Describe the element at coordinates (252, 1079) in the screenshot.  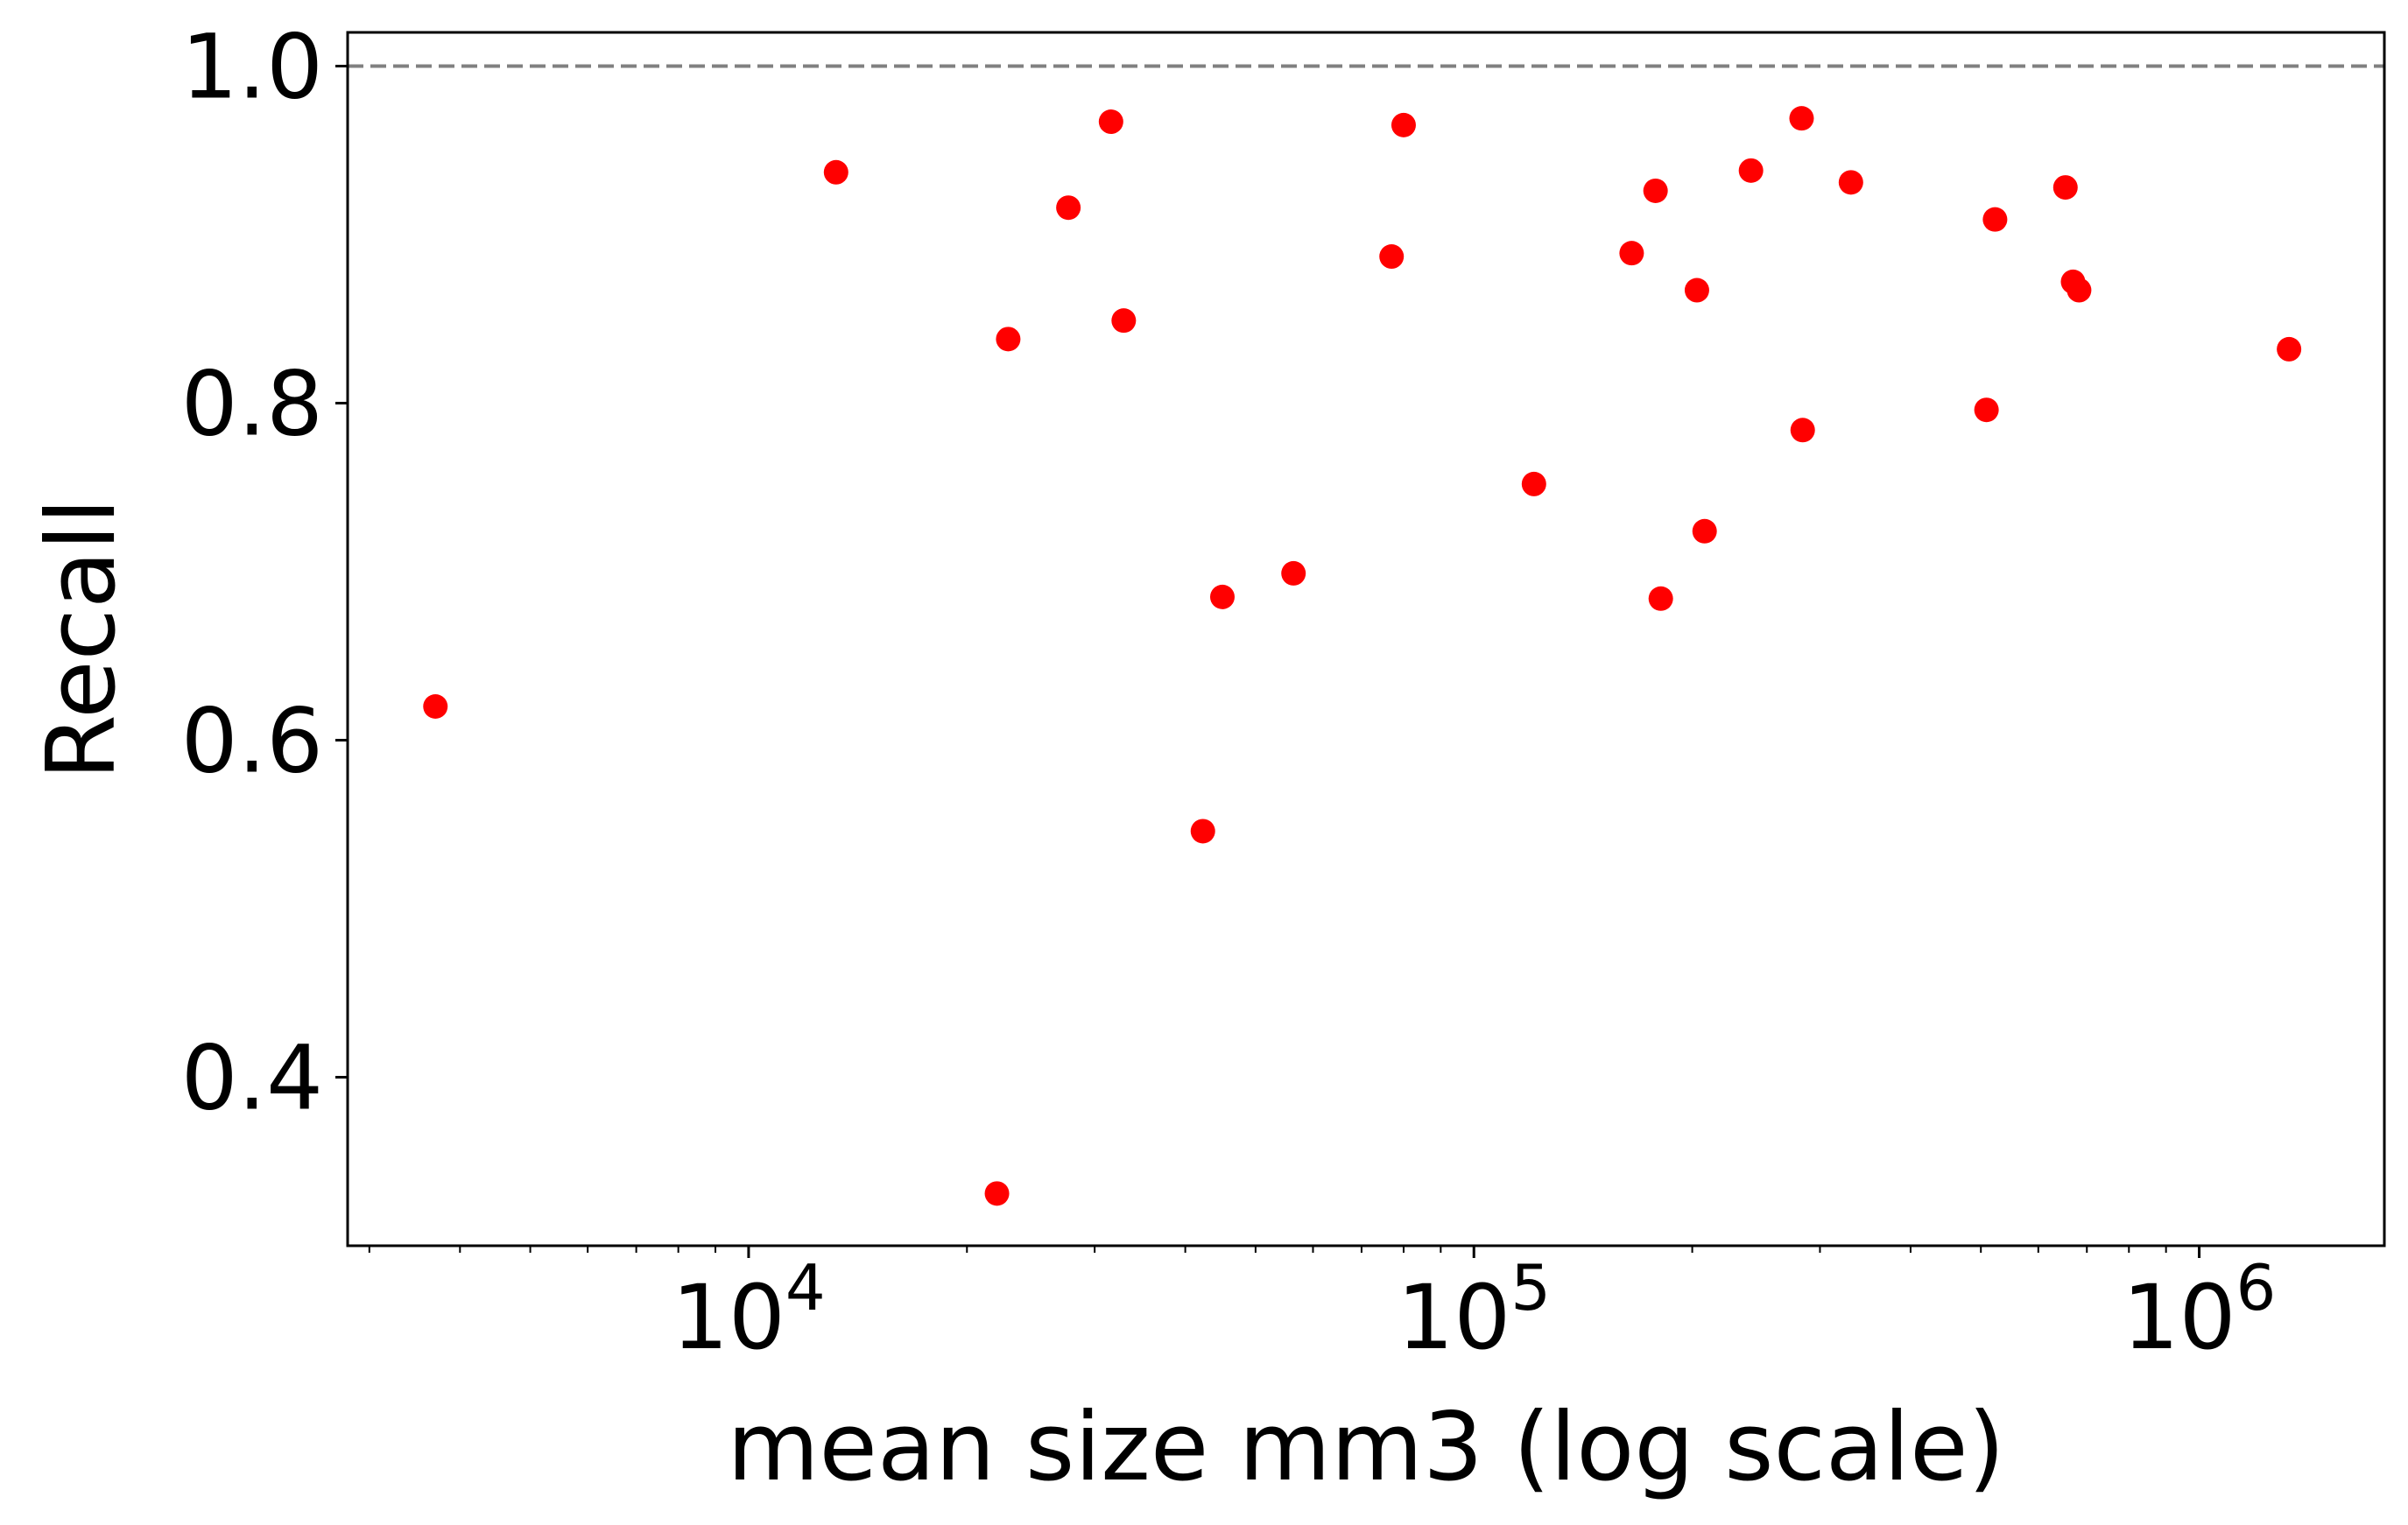
I see `y-tick-label: 0.4` at that location.